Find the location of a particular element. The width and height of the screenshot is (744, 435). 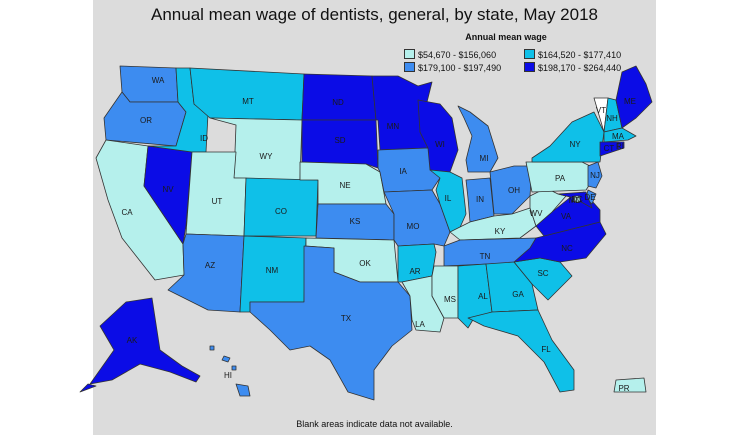

state-label-ut: UT is located at coordinates (217, 201).